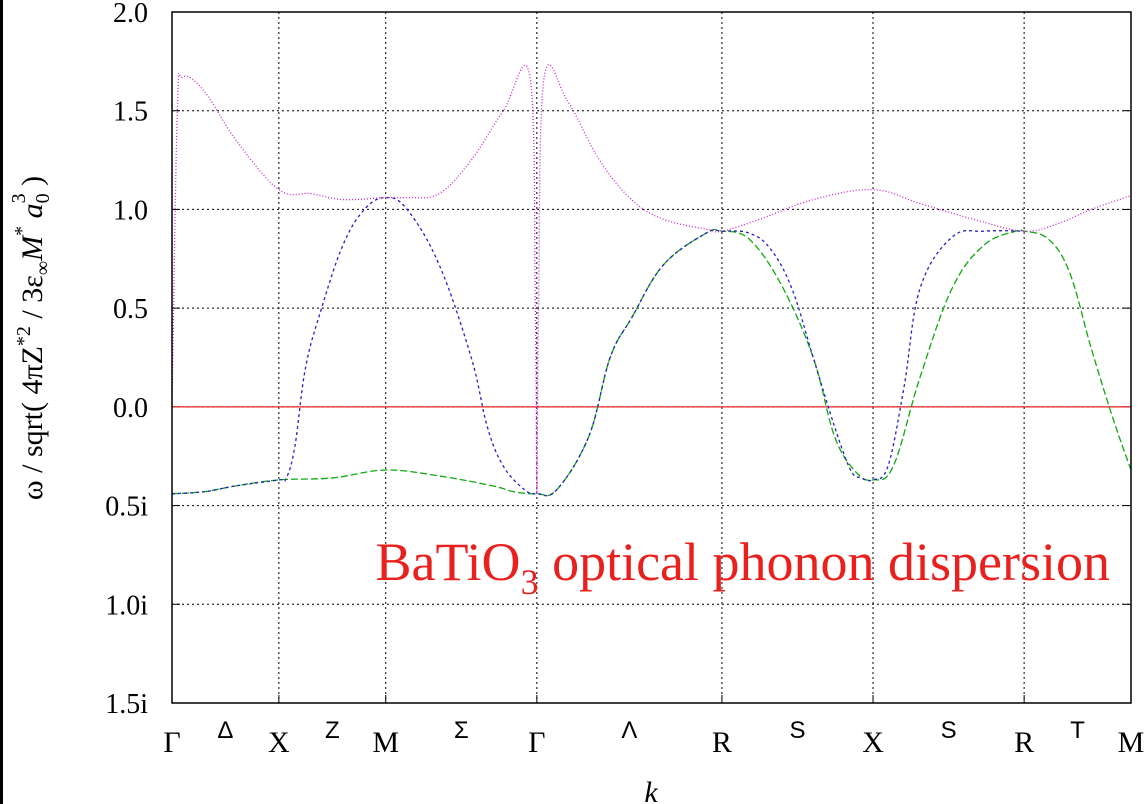  What do you see at coordinates (32, 423) in the screenshot?
I see `y-label-prefix: ω / sqrt( 4πZ` at bounding box center [32, 423].